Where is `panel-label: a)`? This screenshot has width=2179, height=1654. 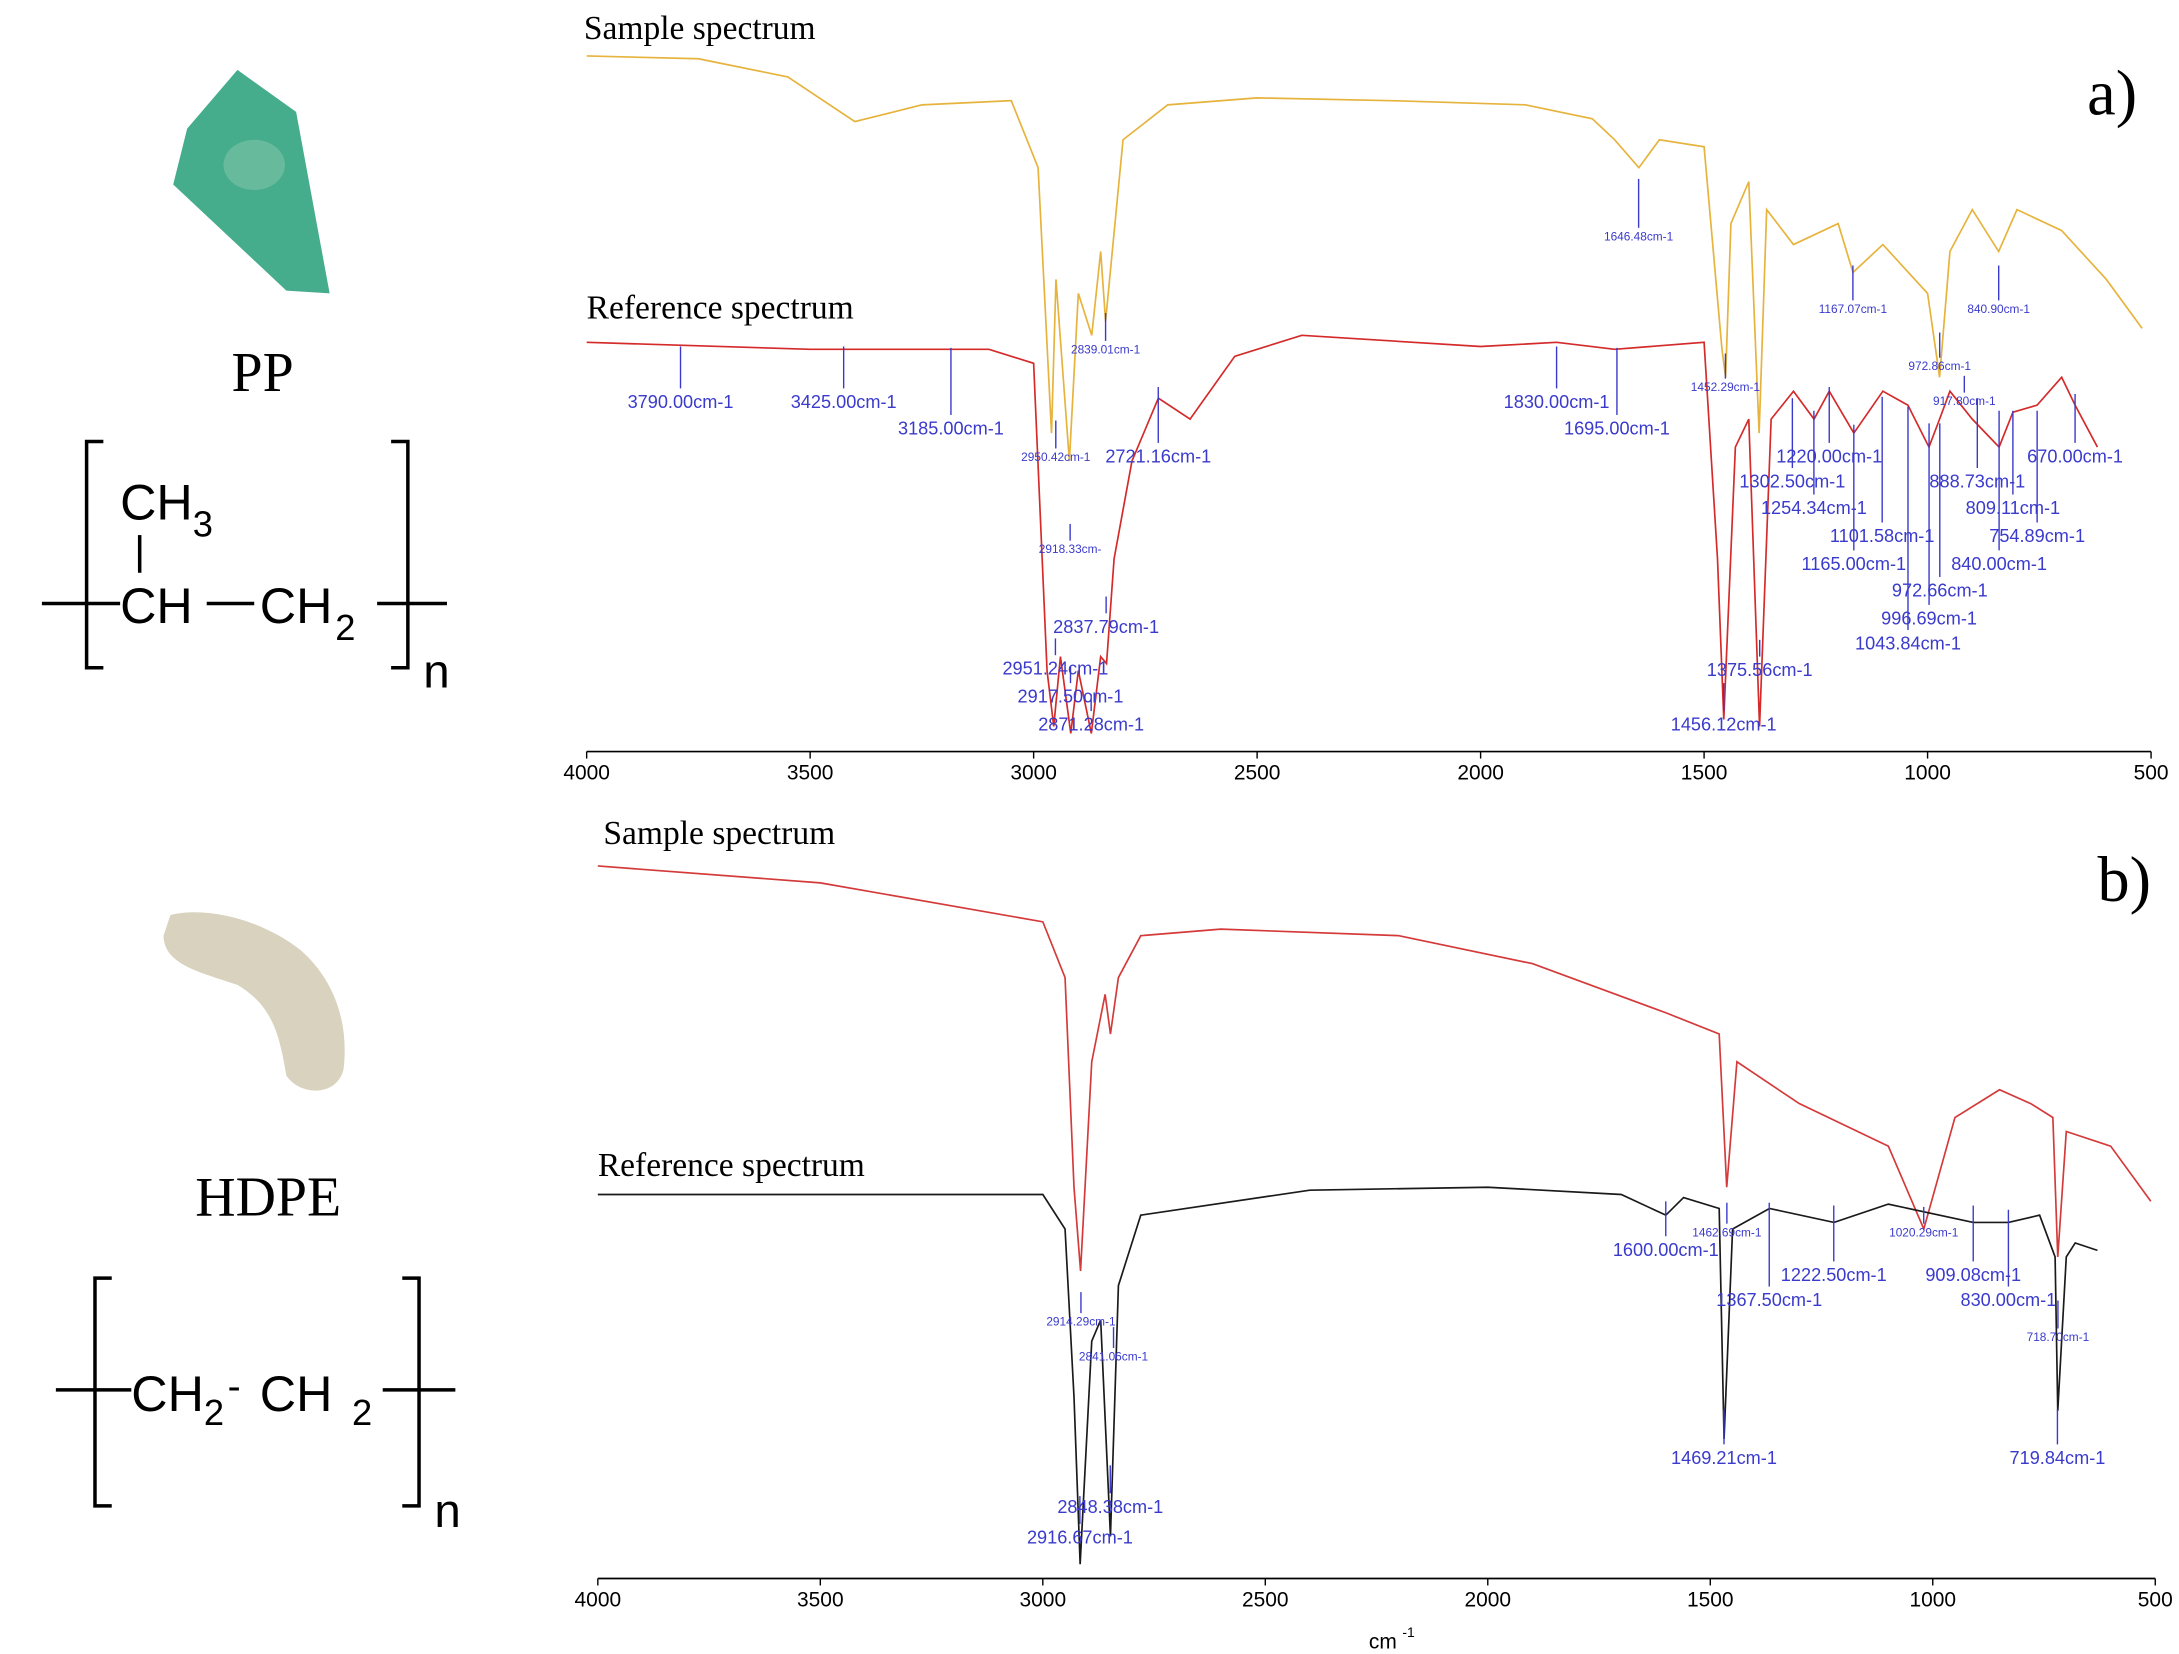 panel-label: a) is located at coordinates (2112, 93).